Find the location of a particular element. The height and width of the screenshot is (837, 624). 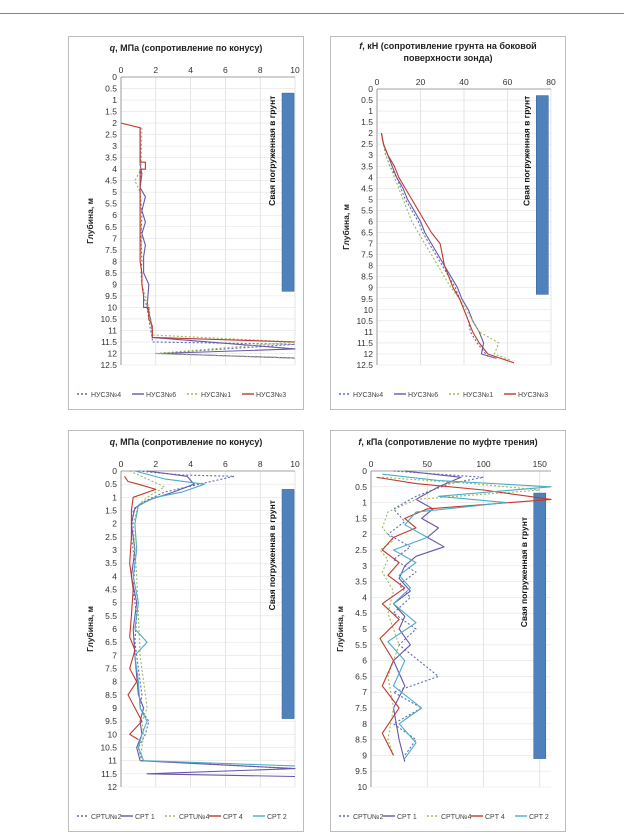

y-tick-label: 8.5 is located at coordinates (367, 277).